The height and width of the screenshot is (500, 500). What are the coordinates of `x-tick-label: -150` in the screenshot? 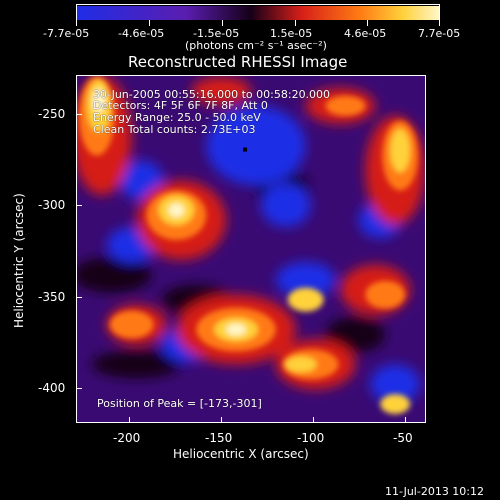 It's located at (219, 438).